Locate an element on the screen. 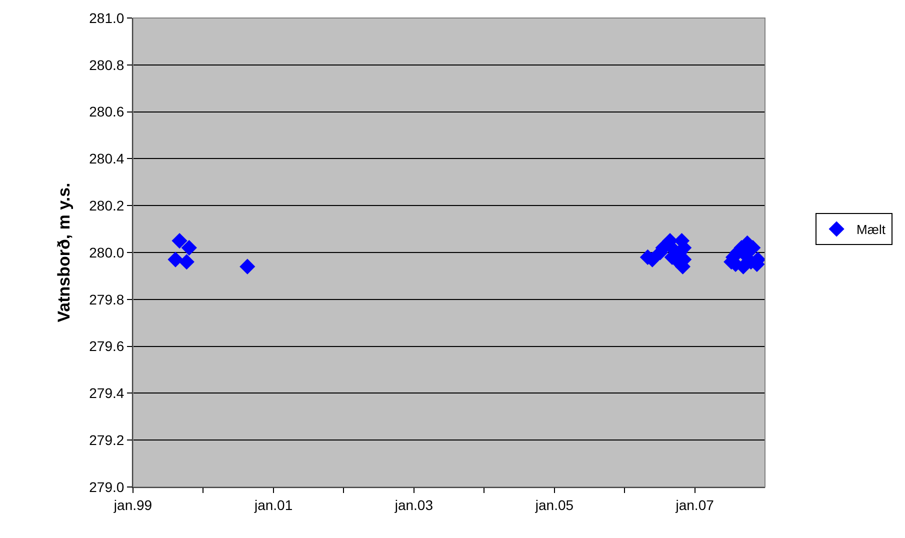 This screenshot has width=905, height=538. y-tick-label: 279.8 is located at coordinates (106, 299).